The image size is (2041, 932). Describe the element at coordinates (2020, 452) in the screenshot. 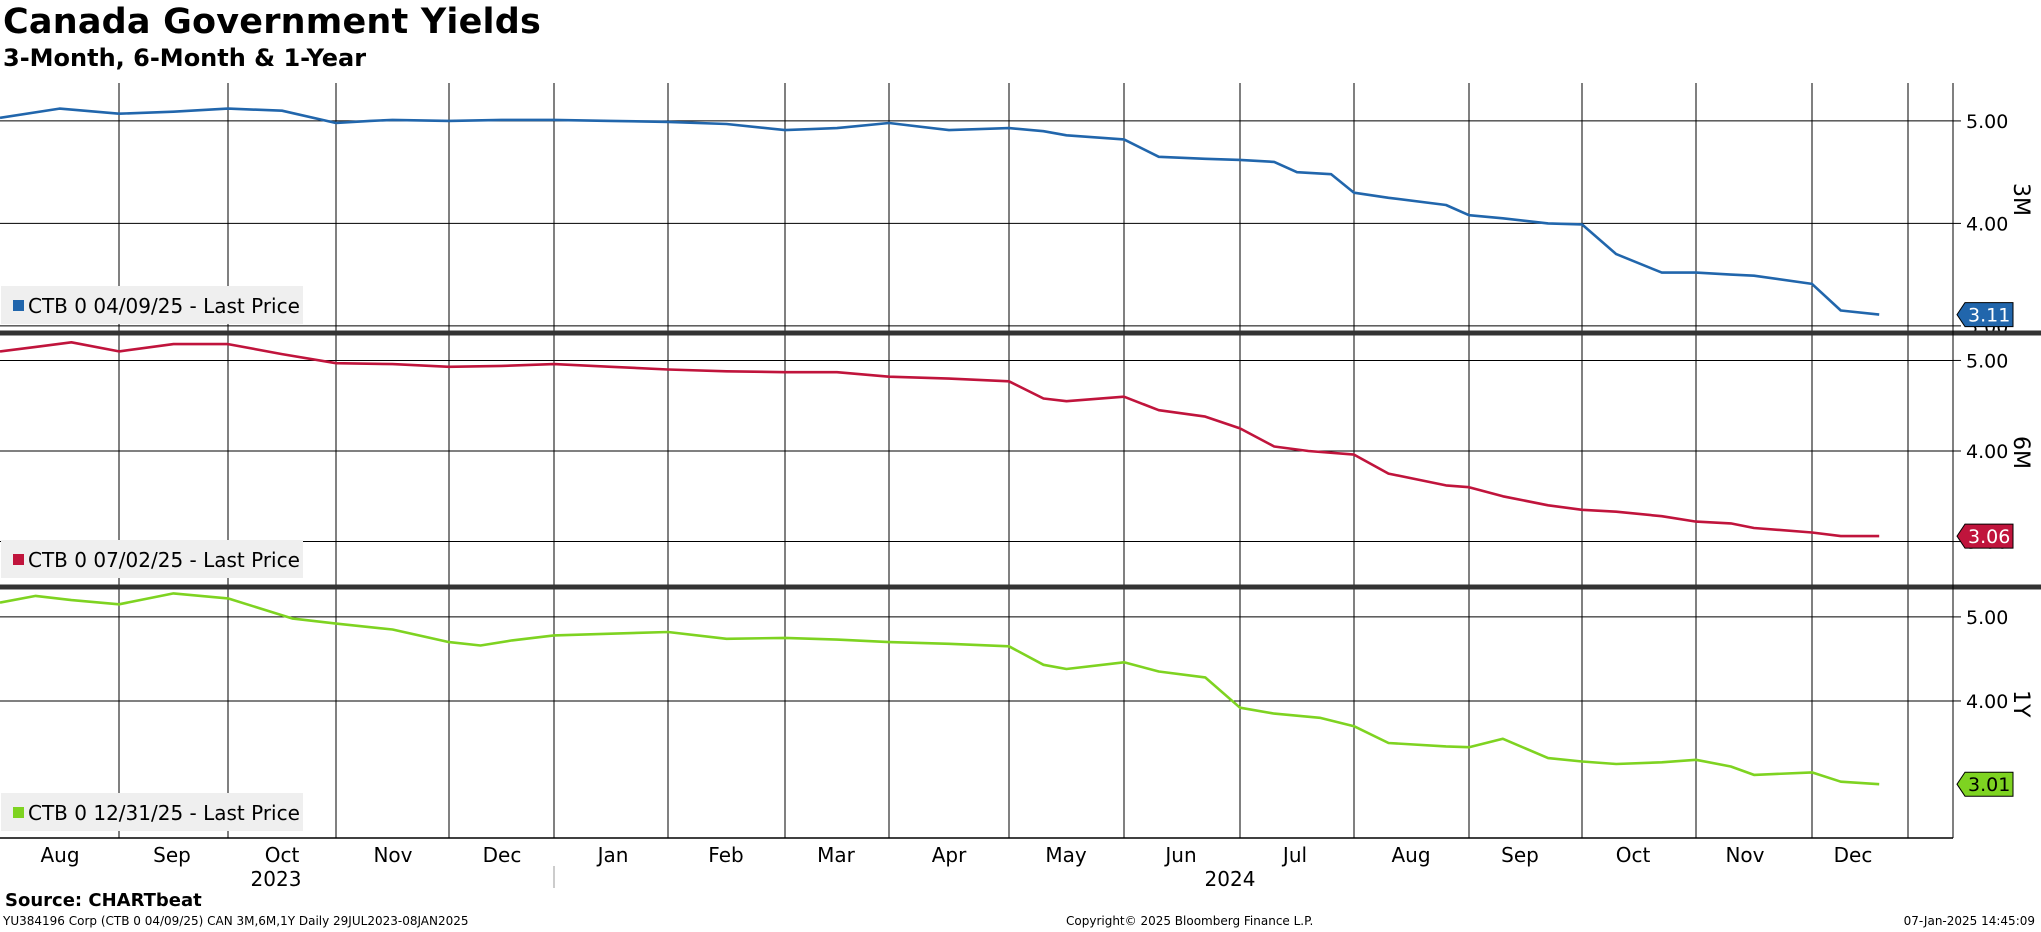

I see `panel-axis-label: 6M` at that location.